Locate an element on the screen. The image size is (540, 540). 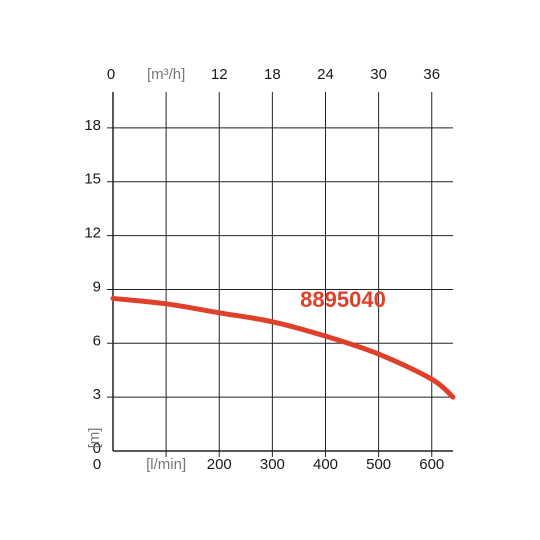
y-tick-label: 9 is located at coordinates (97, 286).